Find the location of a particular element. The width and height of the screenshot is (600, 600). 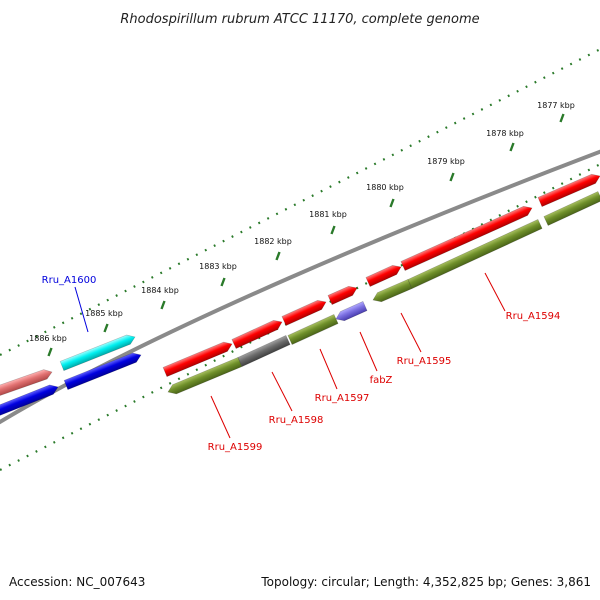

tick-label: 1878 kbp is located at coordinates (505, 133).